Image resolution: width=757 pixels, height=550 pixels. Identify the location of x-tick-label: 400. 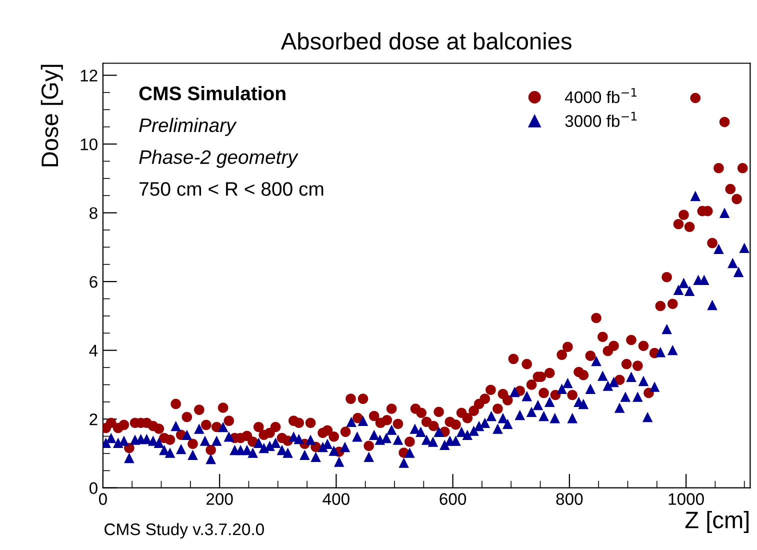
(336, 499).